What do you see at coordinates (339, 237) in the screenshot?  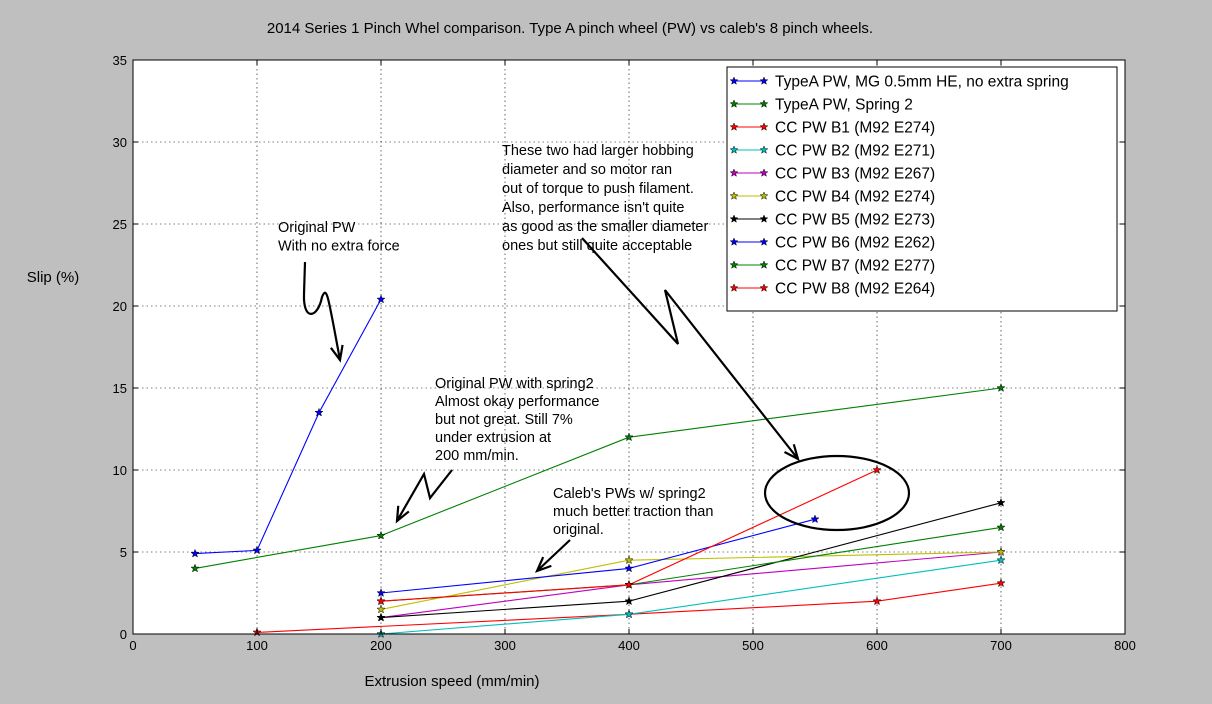 I see `annotation-text: Original PW With no extra force` at bounding box center [339, 237].